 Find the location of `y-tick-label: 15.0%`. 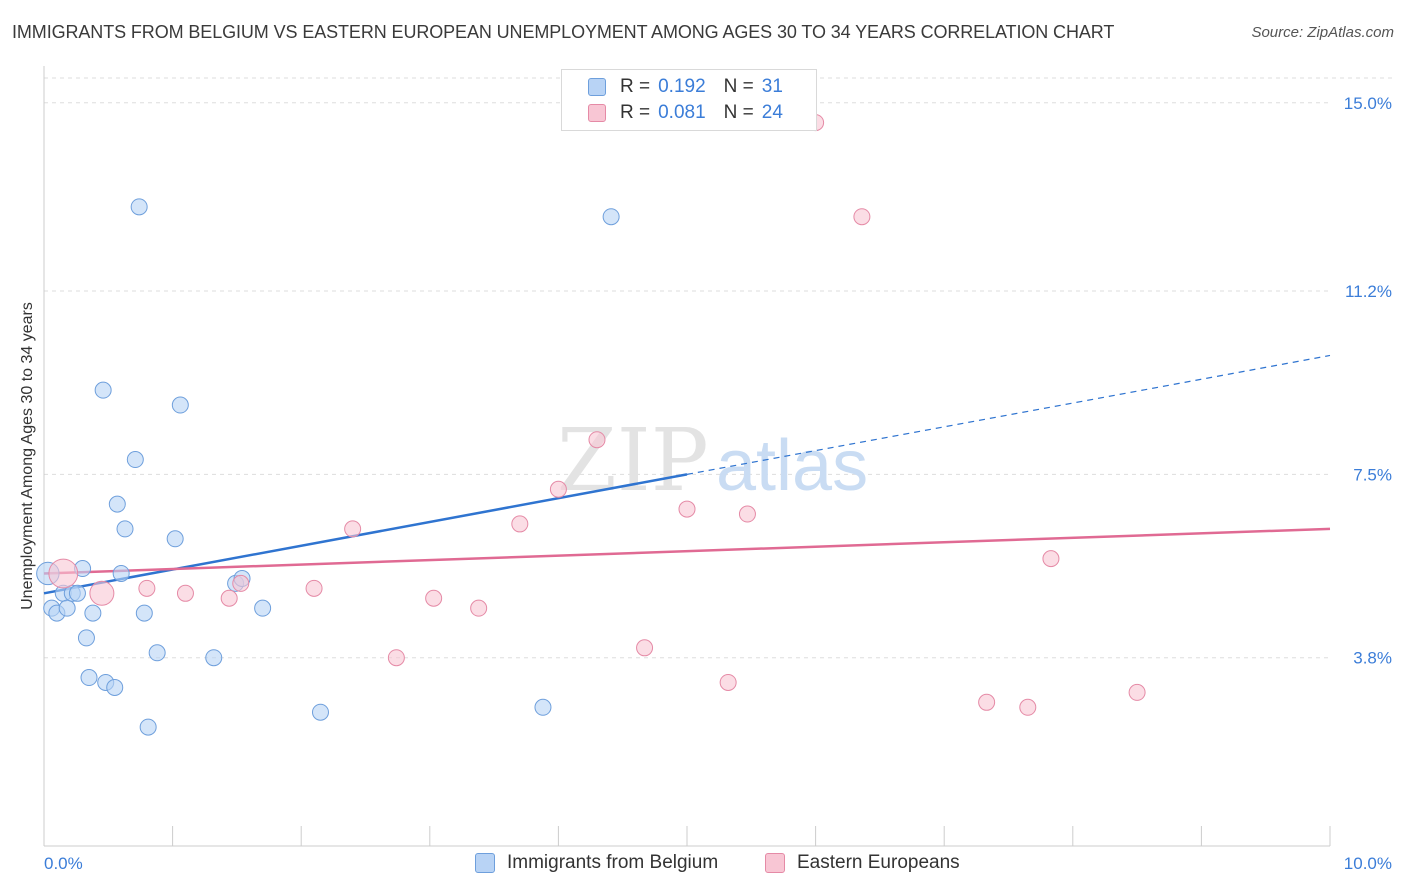

y-tick-label: 15.0% is located at coordinates (1368, 103).